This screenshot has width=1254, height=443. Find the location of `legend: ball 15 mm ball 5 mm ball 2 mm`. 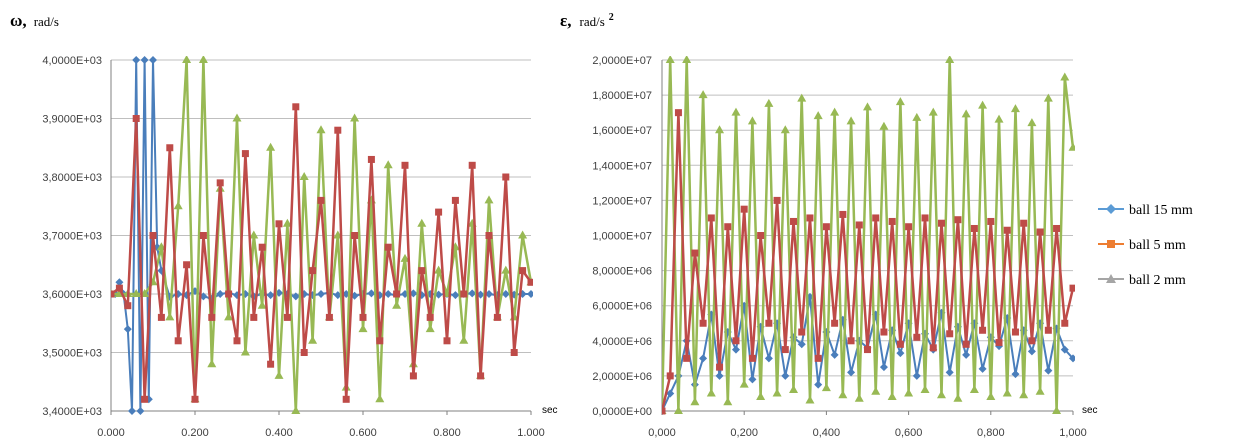

legend: ball 15 mm ball 5 mm ball 2 mm is located at coordinates (1145, 245).